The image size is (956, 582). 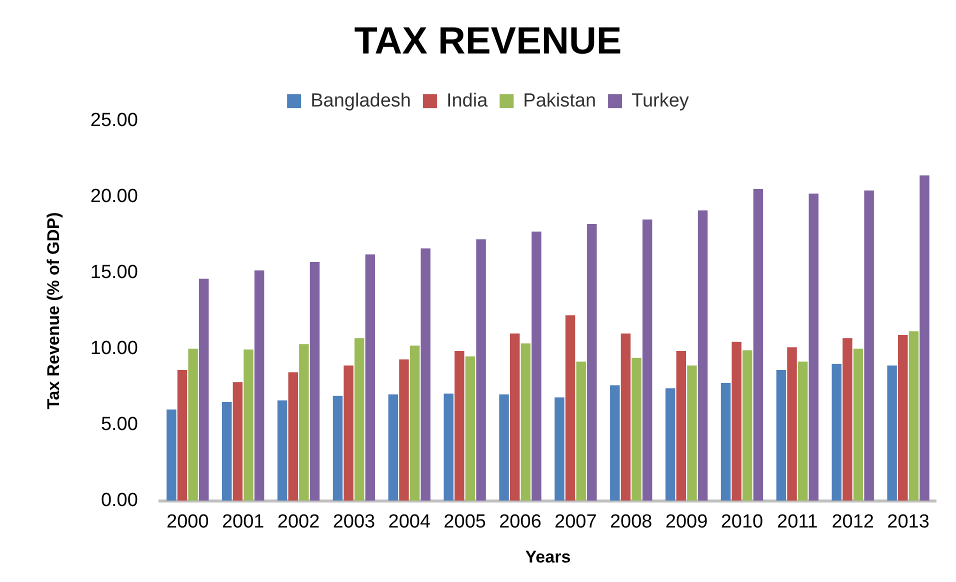 I want to click on x-tick-label: 2001, so click(x=243, y=521).